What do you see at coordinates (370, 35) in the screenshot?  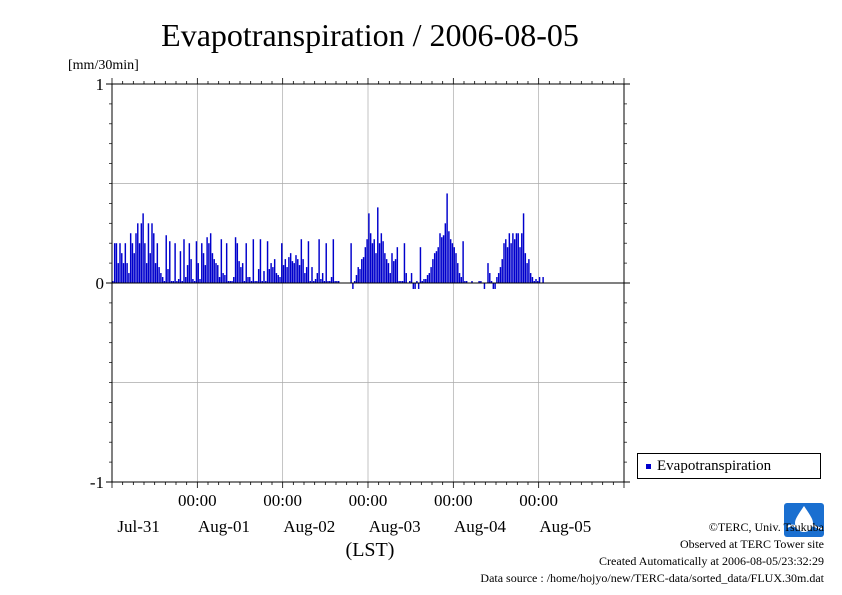 I see `chart-title: Evapotranspiration / 2006-08-05` at bounding box center [370, 35].